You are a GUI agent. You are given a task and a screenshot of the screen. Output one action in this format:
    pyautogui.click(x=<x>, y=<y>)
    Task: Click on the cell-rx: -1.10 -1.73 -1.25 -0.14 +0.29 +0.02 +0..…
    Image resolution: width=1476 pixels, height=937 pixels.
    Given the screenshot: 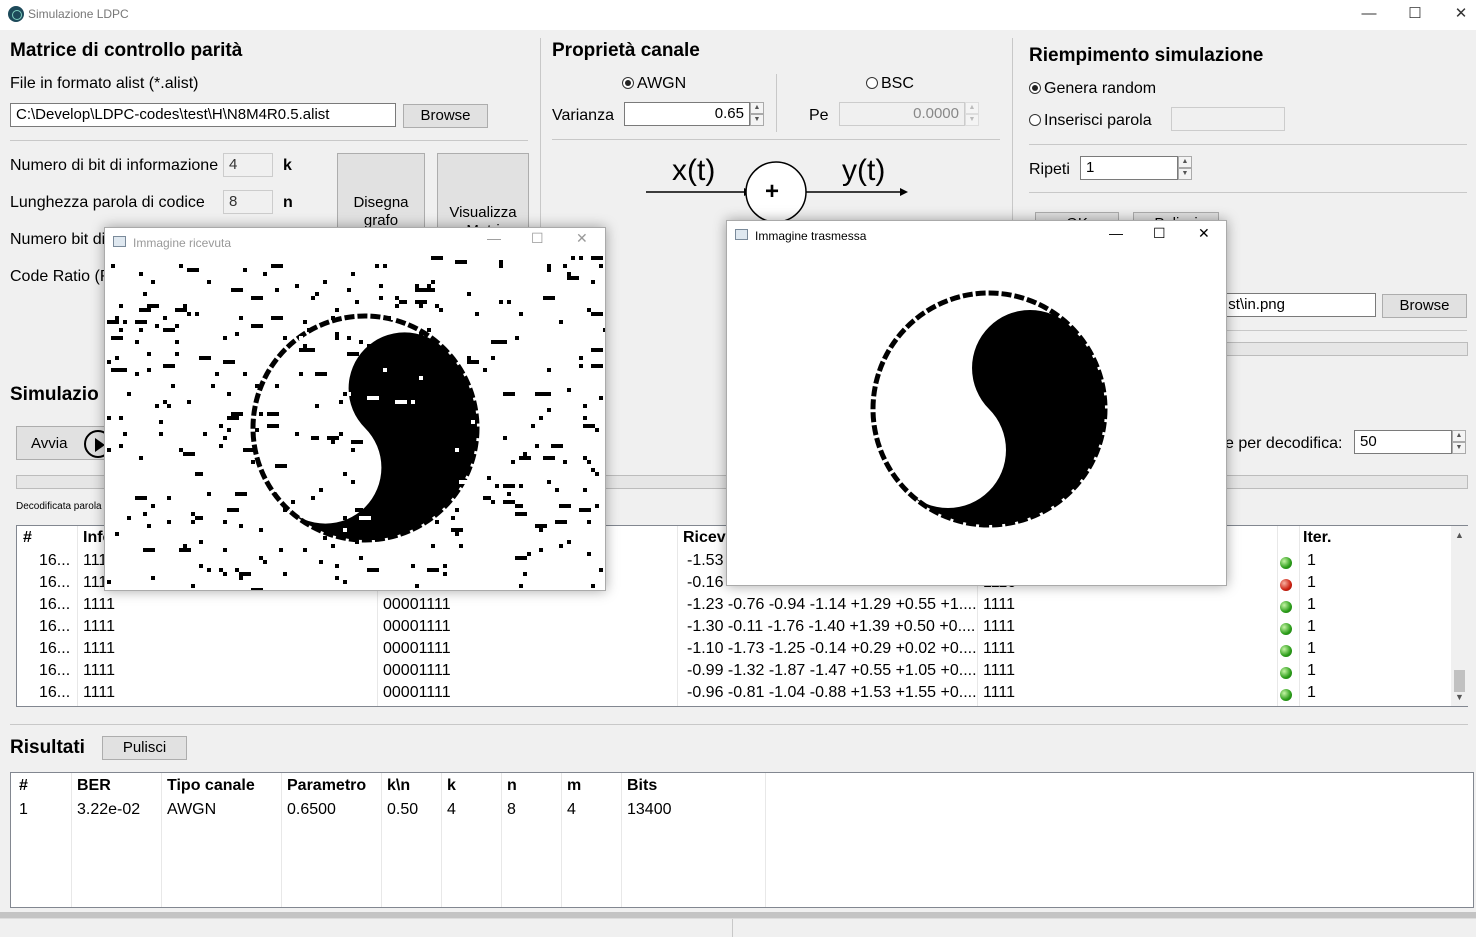 What is the action you would take?
    pyautogui.click(x=832, y=648)
    